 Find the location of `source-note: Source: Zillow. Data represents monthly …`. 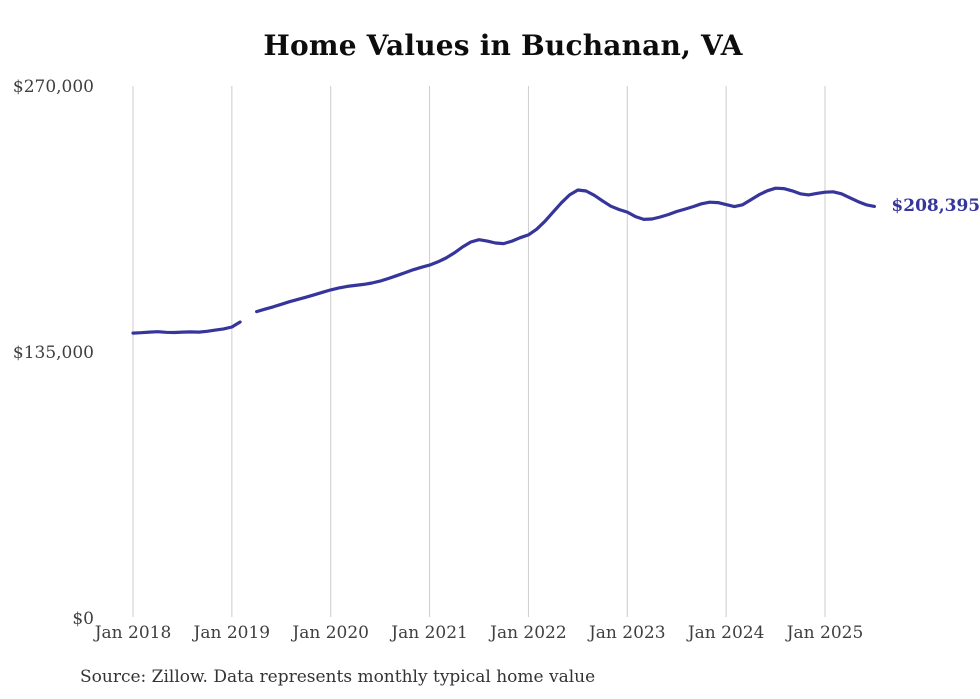

source-note: Source: Zillow. Data represents monthly … is located at coordinates (338, 677).